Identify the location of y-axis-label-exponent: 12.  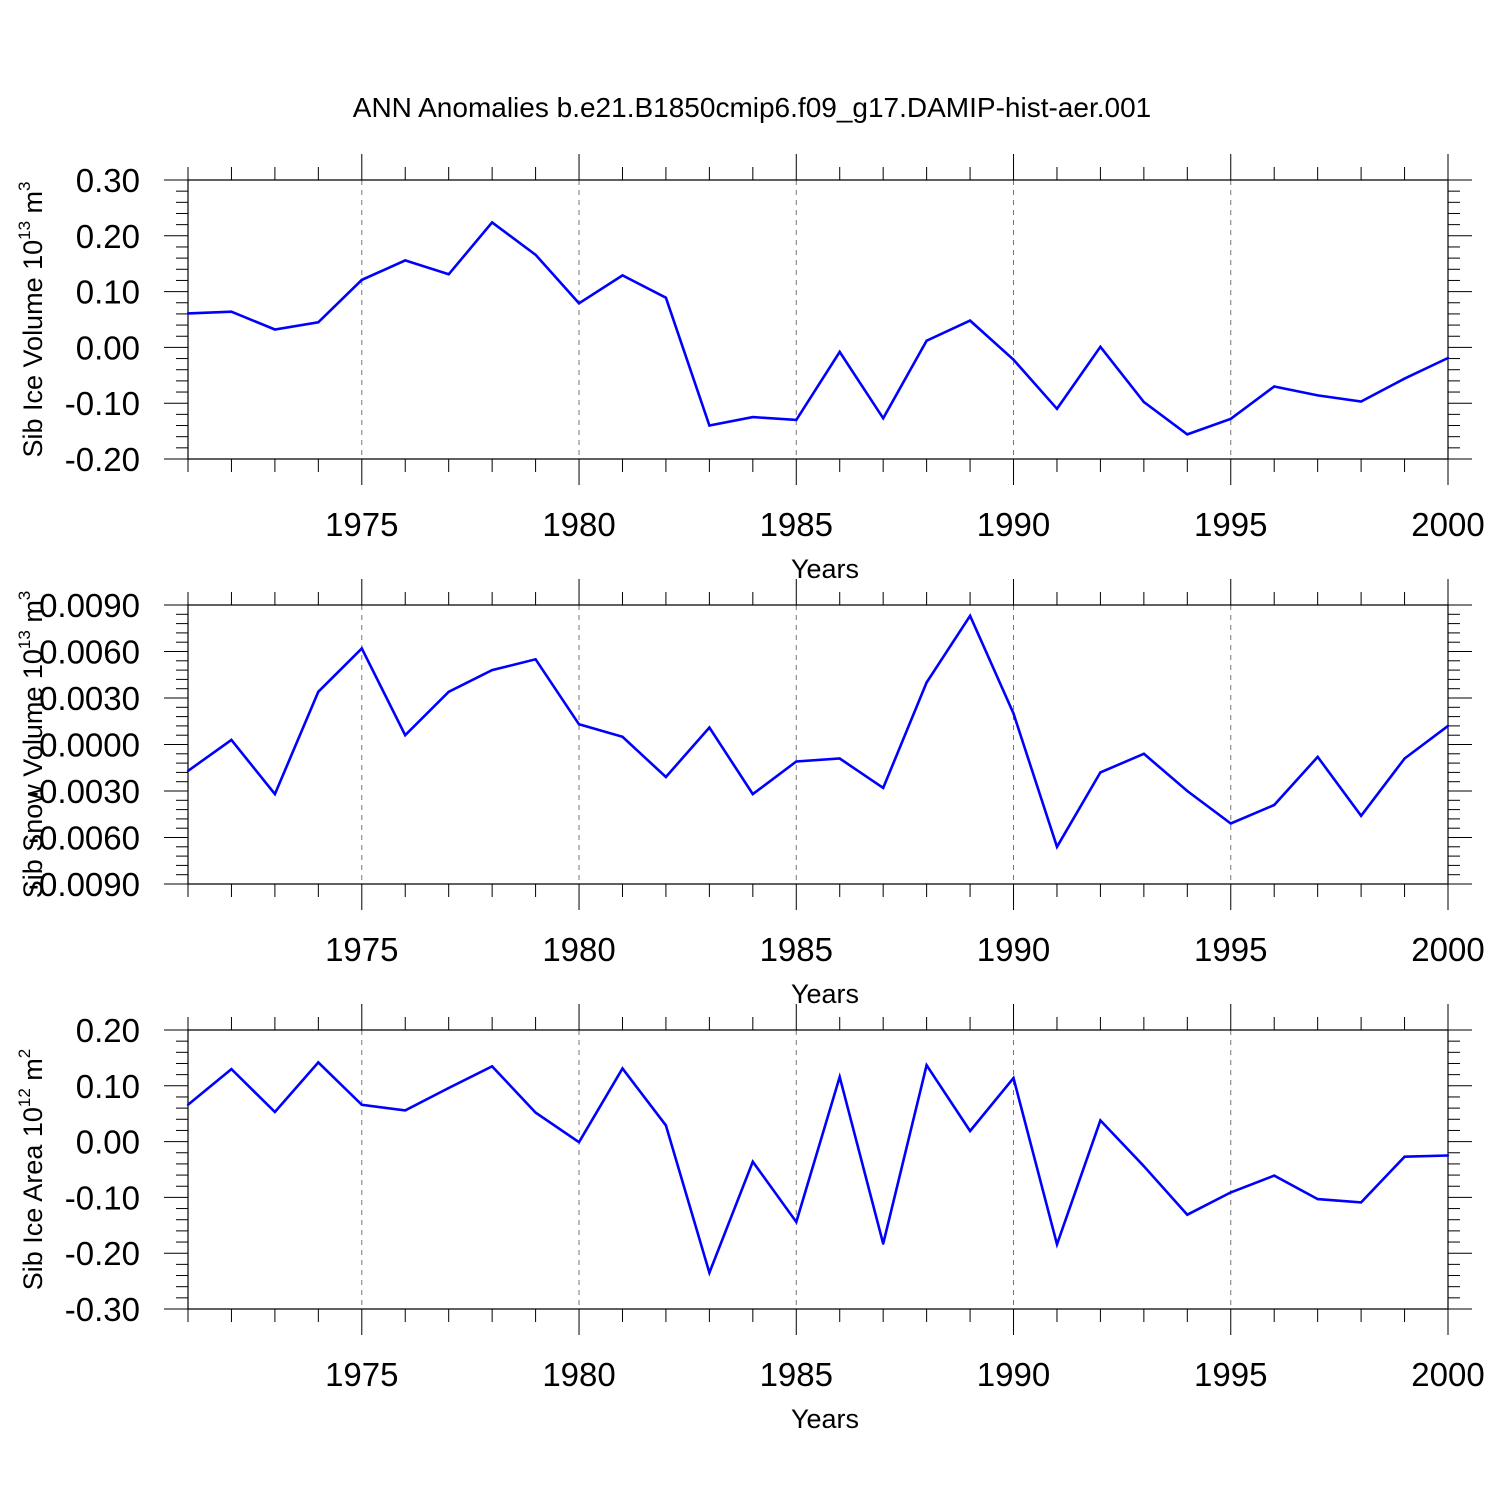
(24, 1097).